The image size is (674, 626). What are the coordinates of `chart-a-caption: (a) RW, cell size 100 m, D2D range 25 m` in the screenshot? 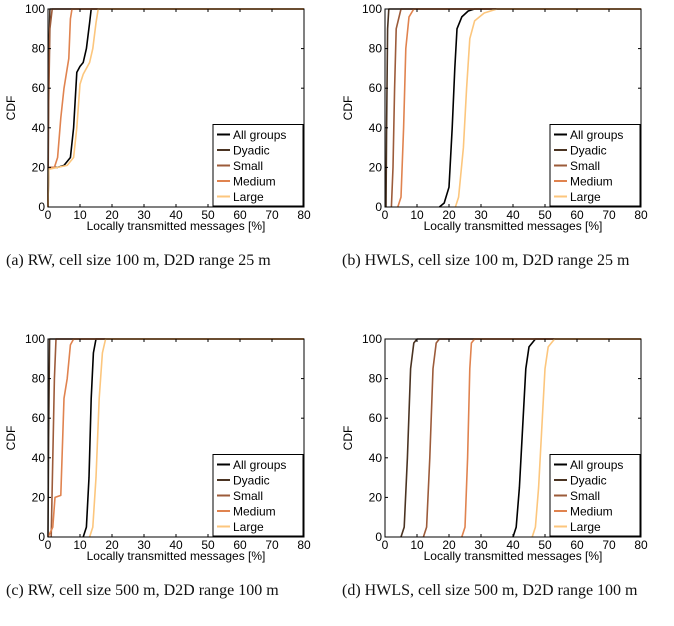 It's located at (138, 260).